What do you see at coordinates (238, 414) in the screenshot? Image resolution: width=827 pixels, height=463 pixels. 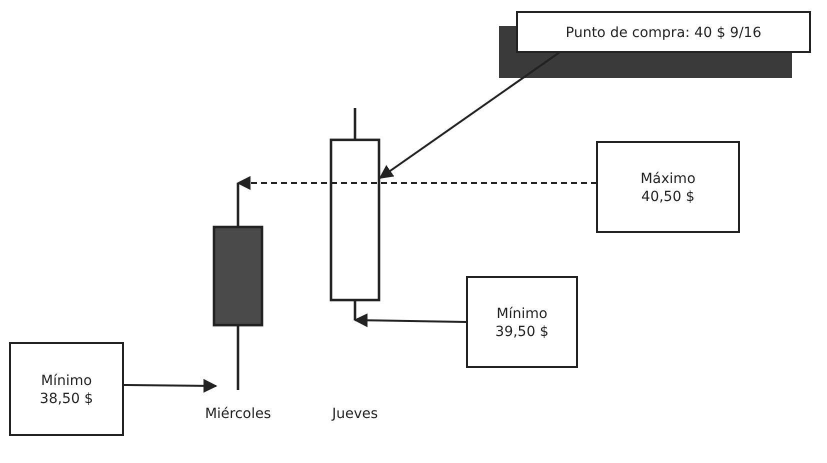 I see `x-tick-label: Miércoles` at bounding box center [238, 414].